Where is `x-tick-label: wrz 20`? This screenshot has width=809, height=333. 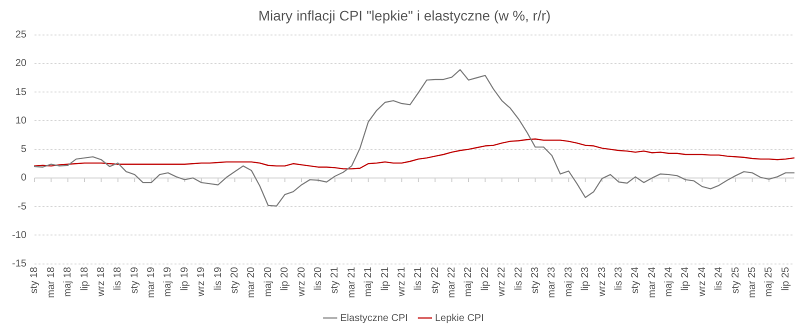
x-tick-label: wrz 20 is located at coordinates (302, 282).